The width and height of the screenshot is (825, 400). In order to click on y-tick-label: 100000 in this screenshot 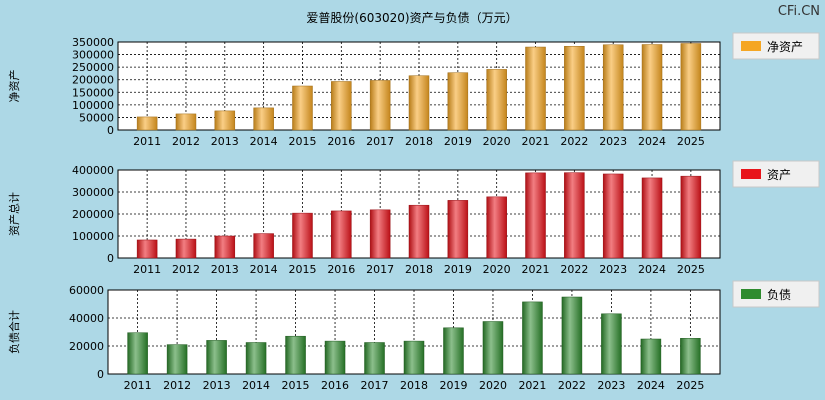, I will do `click(93, 236)`.